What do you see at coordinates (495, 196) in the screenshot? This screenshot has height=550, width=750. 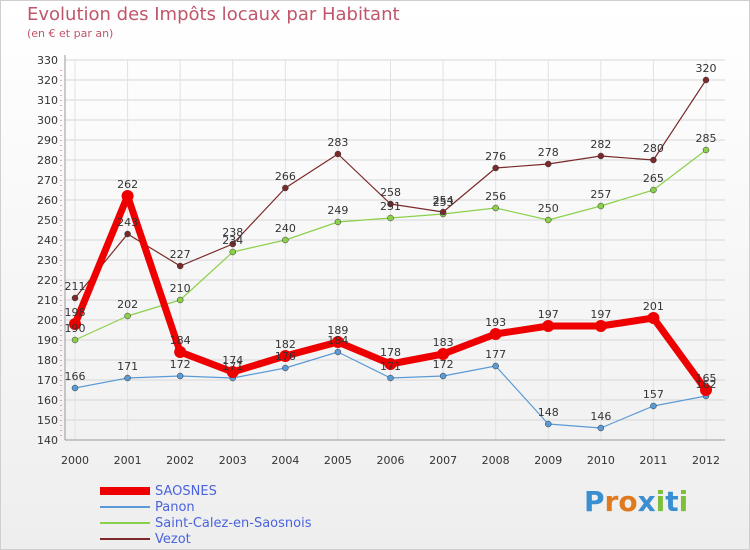 I see `data-label: 256` at bounding box center [495, 196].